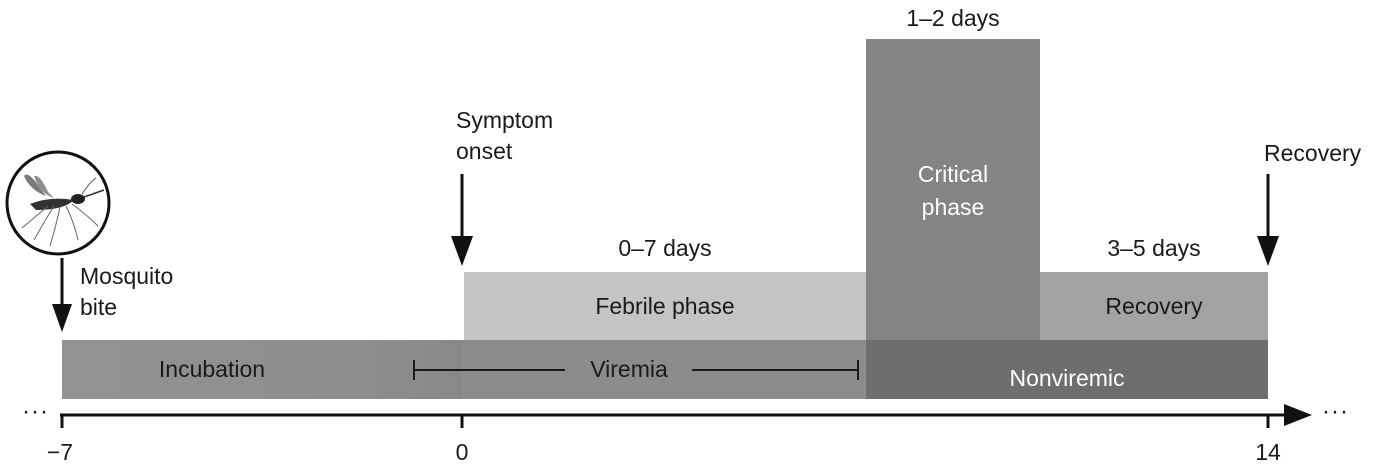  I want to click on nonviremic-bar, so click(1067, 369).